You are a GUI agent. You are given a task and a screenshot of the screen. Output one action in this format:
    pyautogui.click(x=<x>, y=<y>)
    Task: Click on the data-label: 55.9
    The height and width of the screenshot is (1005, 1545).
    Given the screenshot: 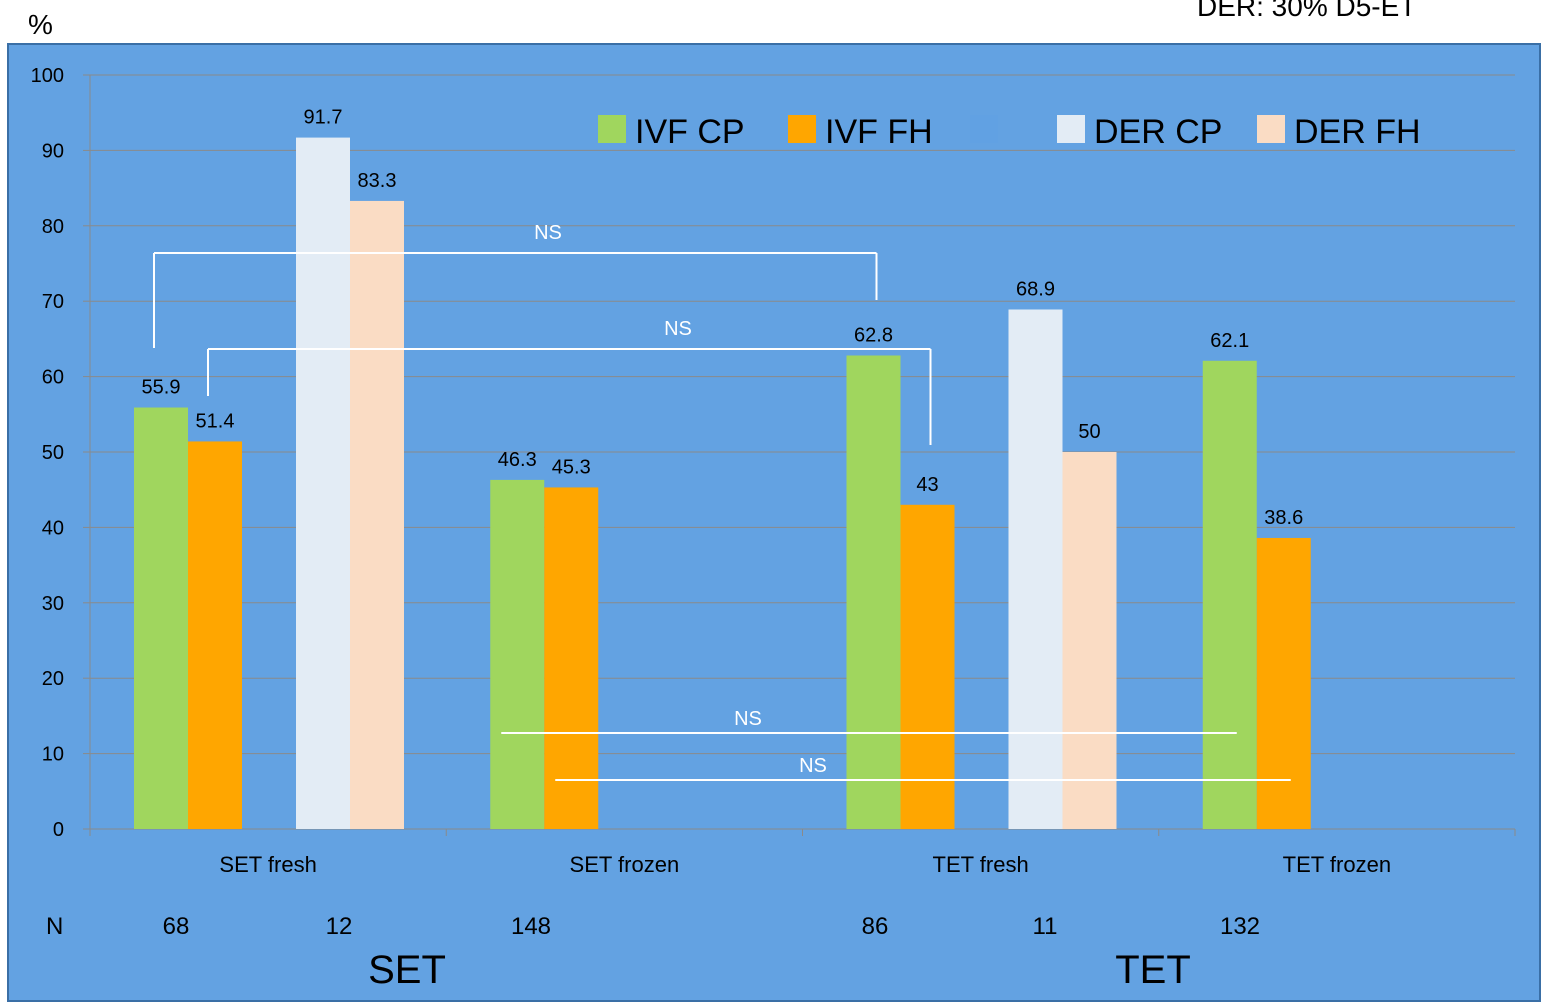 What is the action you would take?
    pyautogui.click(x=161, y=388)
    